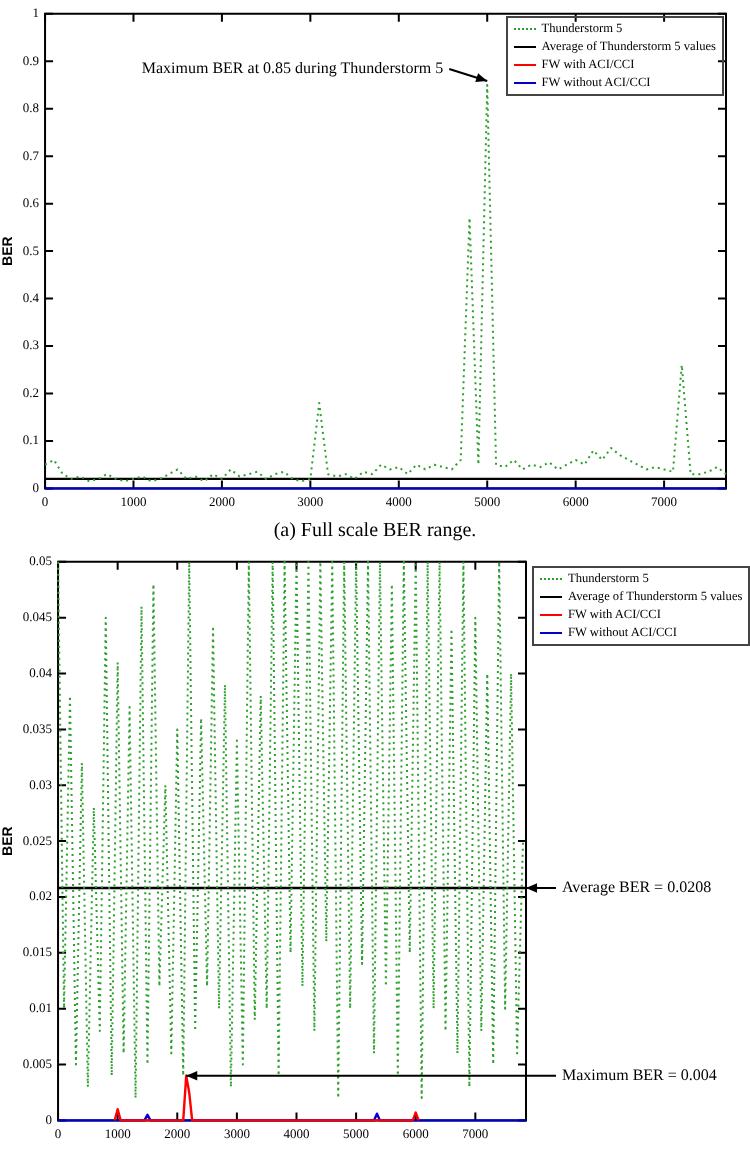 The height and width of the screenshot is (1164, 750). I want to click on annotation: Maximum BER at 0.85 during Thunderstorm 5, so click(292, 68).